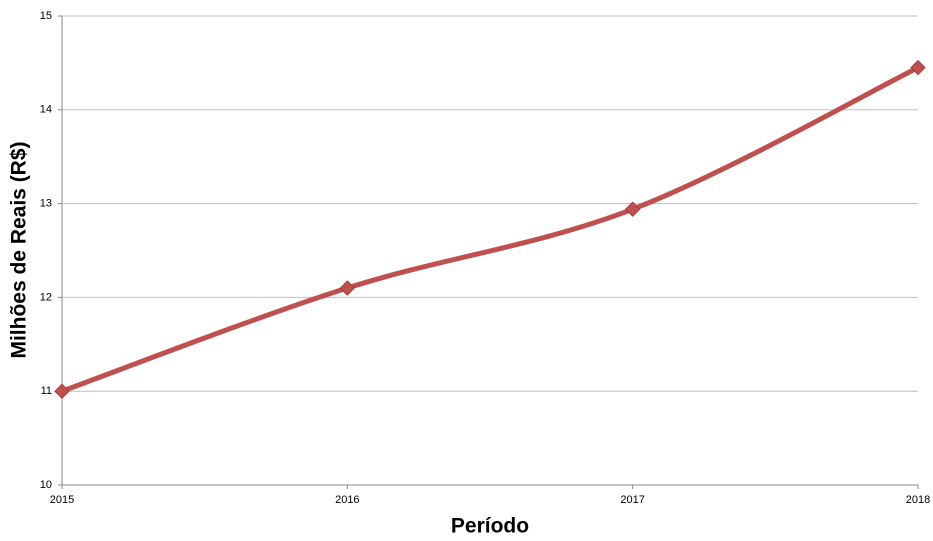 The width and height of the screenshot is (933, 541). Describe the element at coordinates (46, 110) in the screenshot. I see `y-tick-label: 14` at that location.